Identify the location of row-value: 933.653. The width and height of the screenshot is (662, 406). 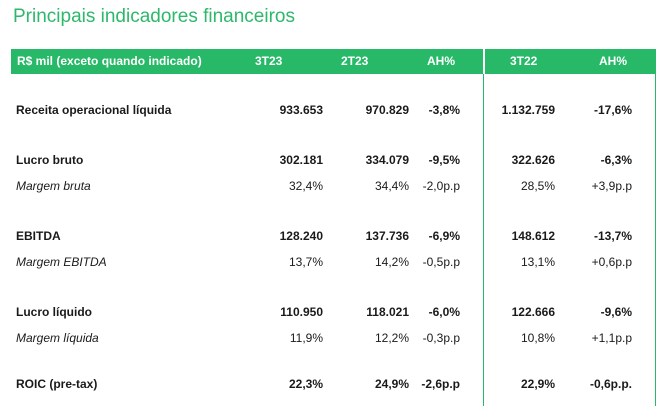
(301, 110).